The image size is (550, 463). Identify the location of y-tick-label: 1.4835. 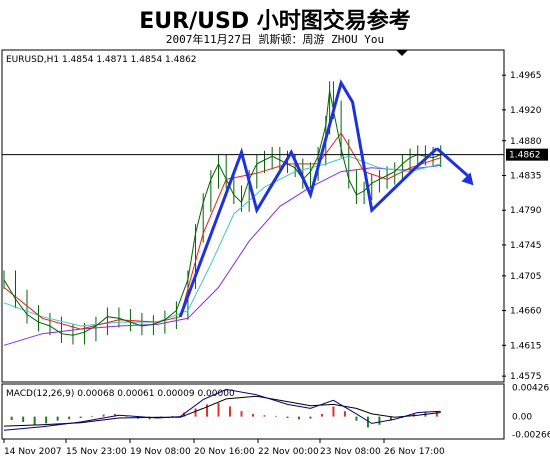
(526, 176).